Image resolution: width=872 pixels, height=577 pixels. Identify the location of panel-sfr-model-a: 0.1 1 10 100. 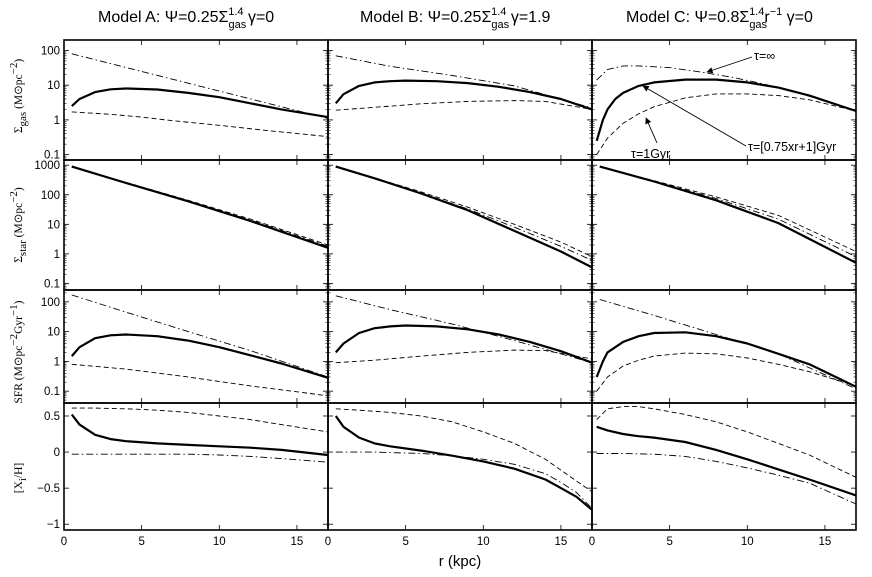
(185, 346).